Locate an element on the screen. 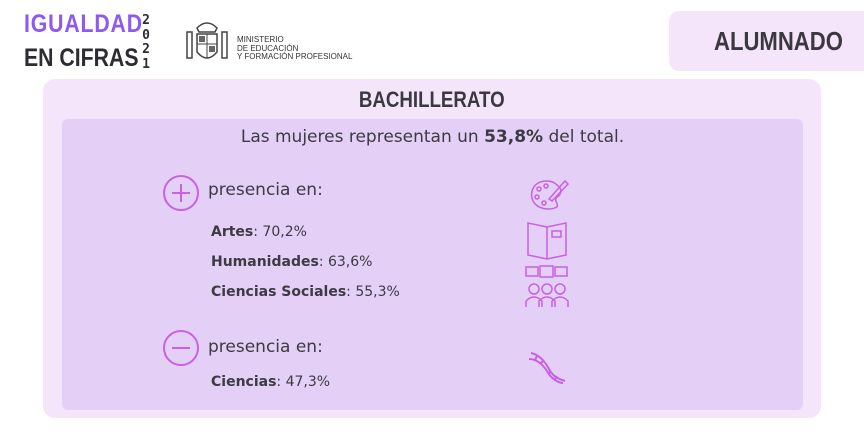  item-value: : 55,3% is located at coordinates (373, 292).